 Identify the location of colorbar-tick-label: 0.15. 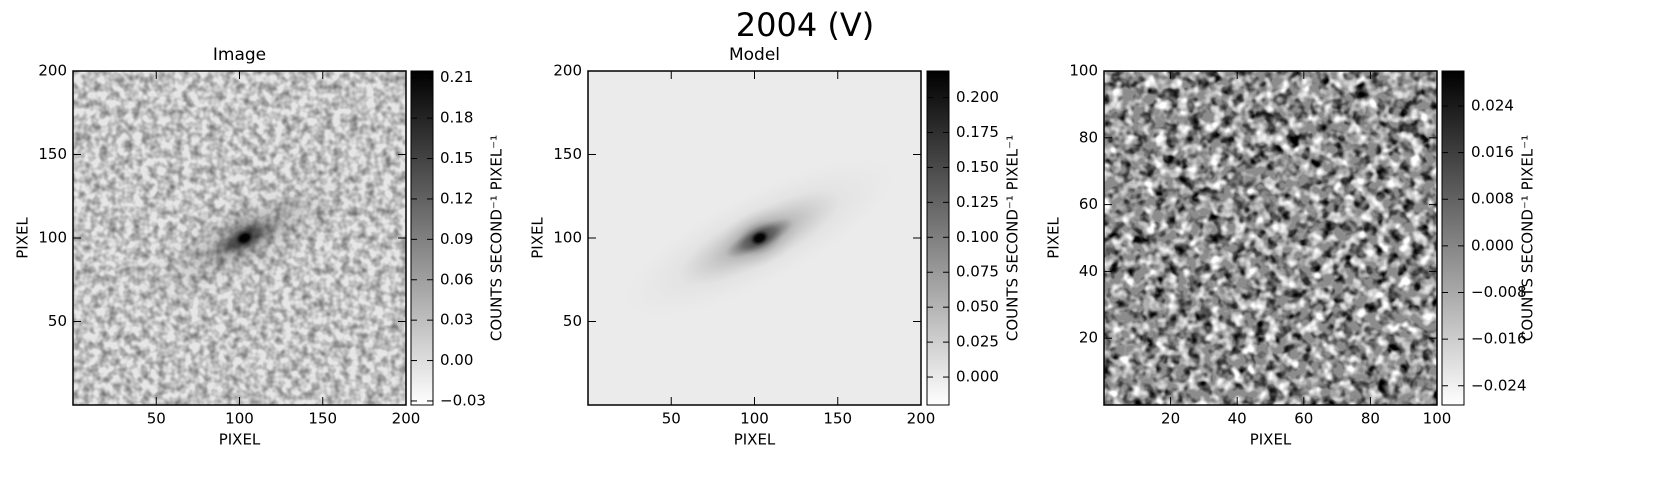
(456, 158).